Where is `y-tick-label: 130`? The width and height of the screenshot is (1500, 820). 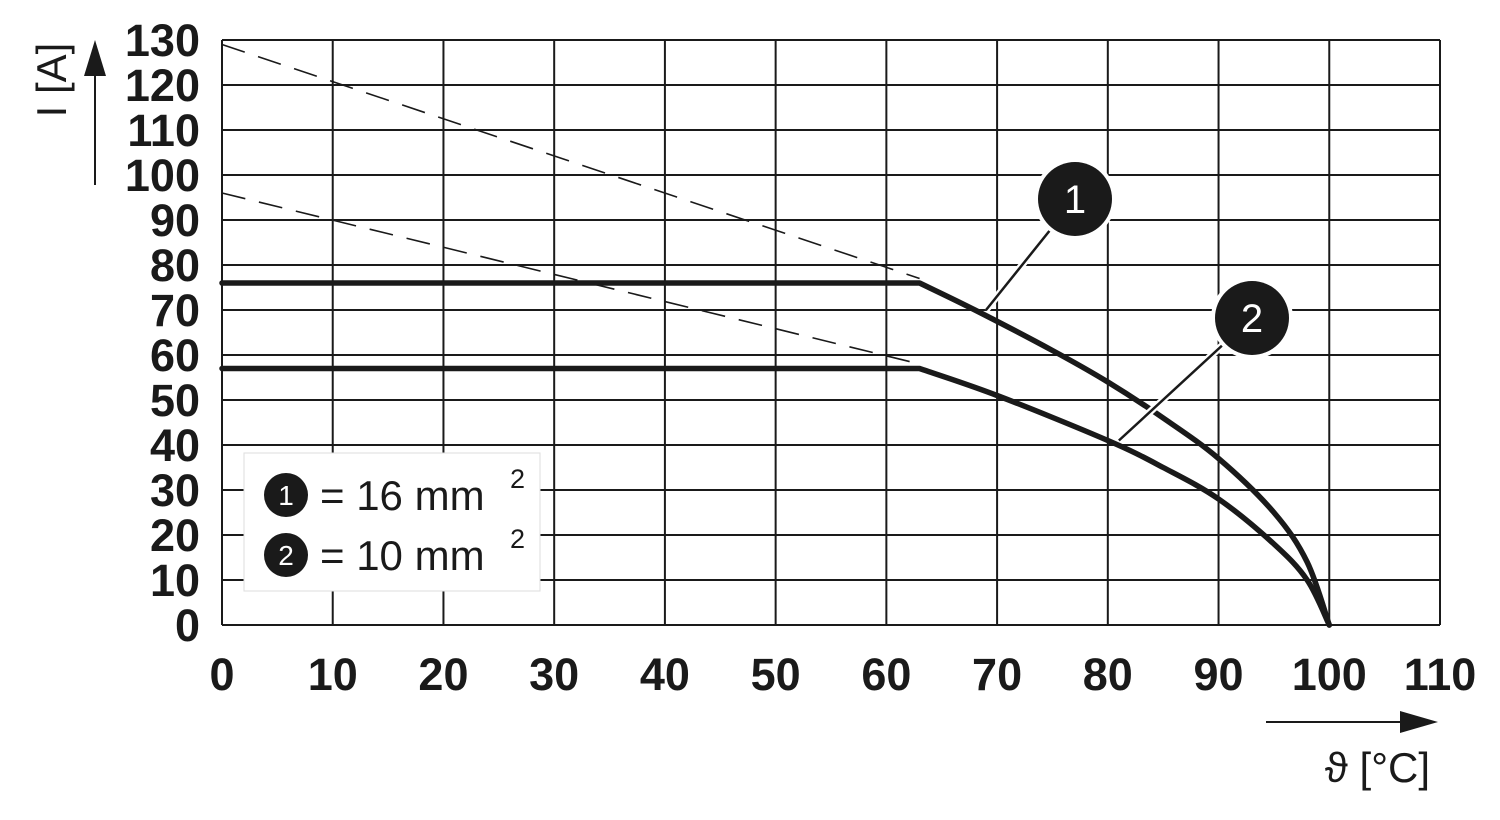
y-tick-label: 130 is located at coordinates (162, 40).